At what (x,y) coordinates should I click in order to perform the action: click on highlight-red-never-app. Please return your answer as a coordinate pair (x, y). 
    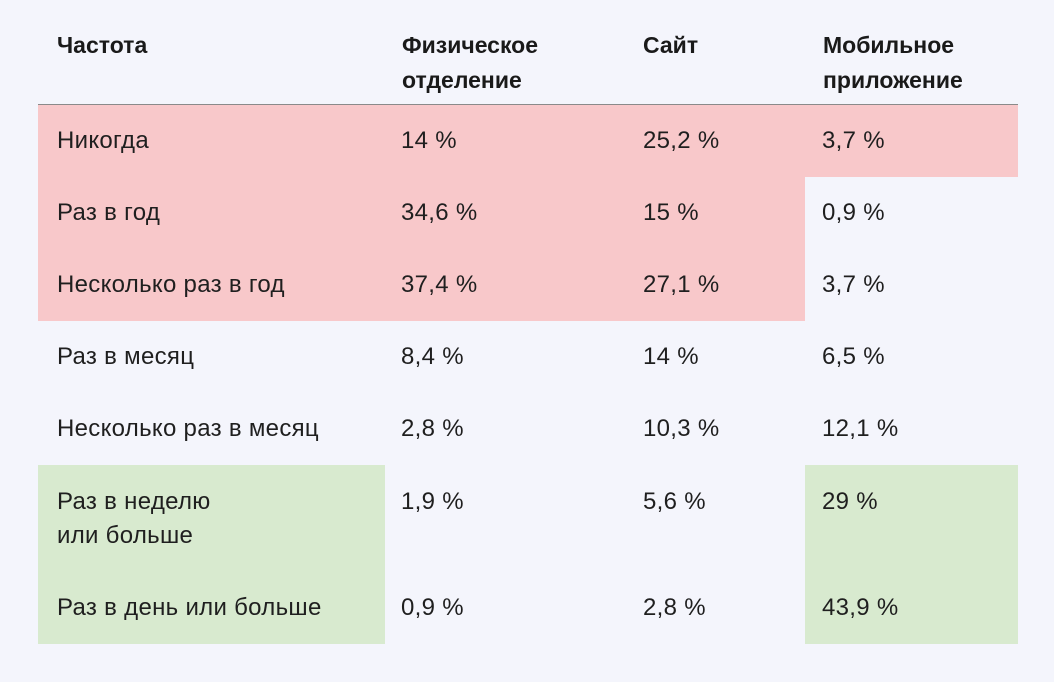
    Looking at the image, I should click on (911, 141).